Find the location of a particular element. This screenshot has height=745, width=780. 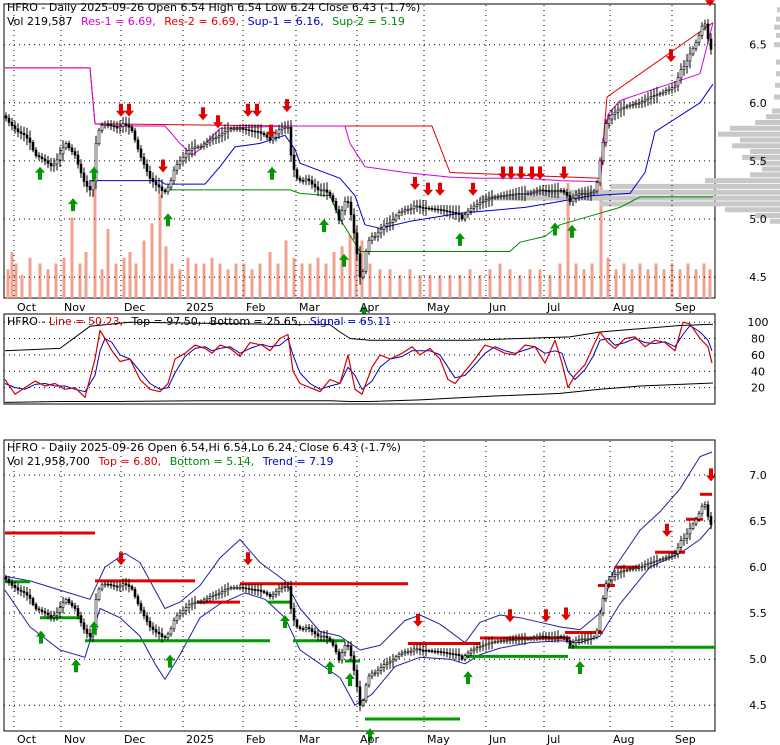

volume-readout: Vol 219,587 is located at coordinates (39, 21).